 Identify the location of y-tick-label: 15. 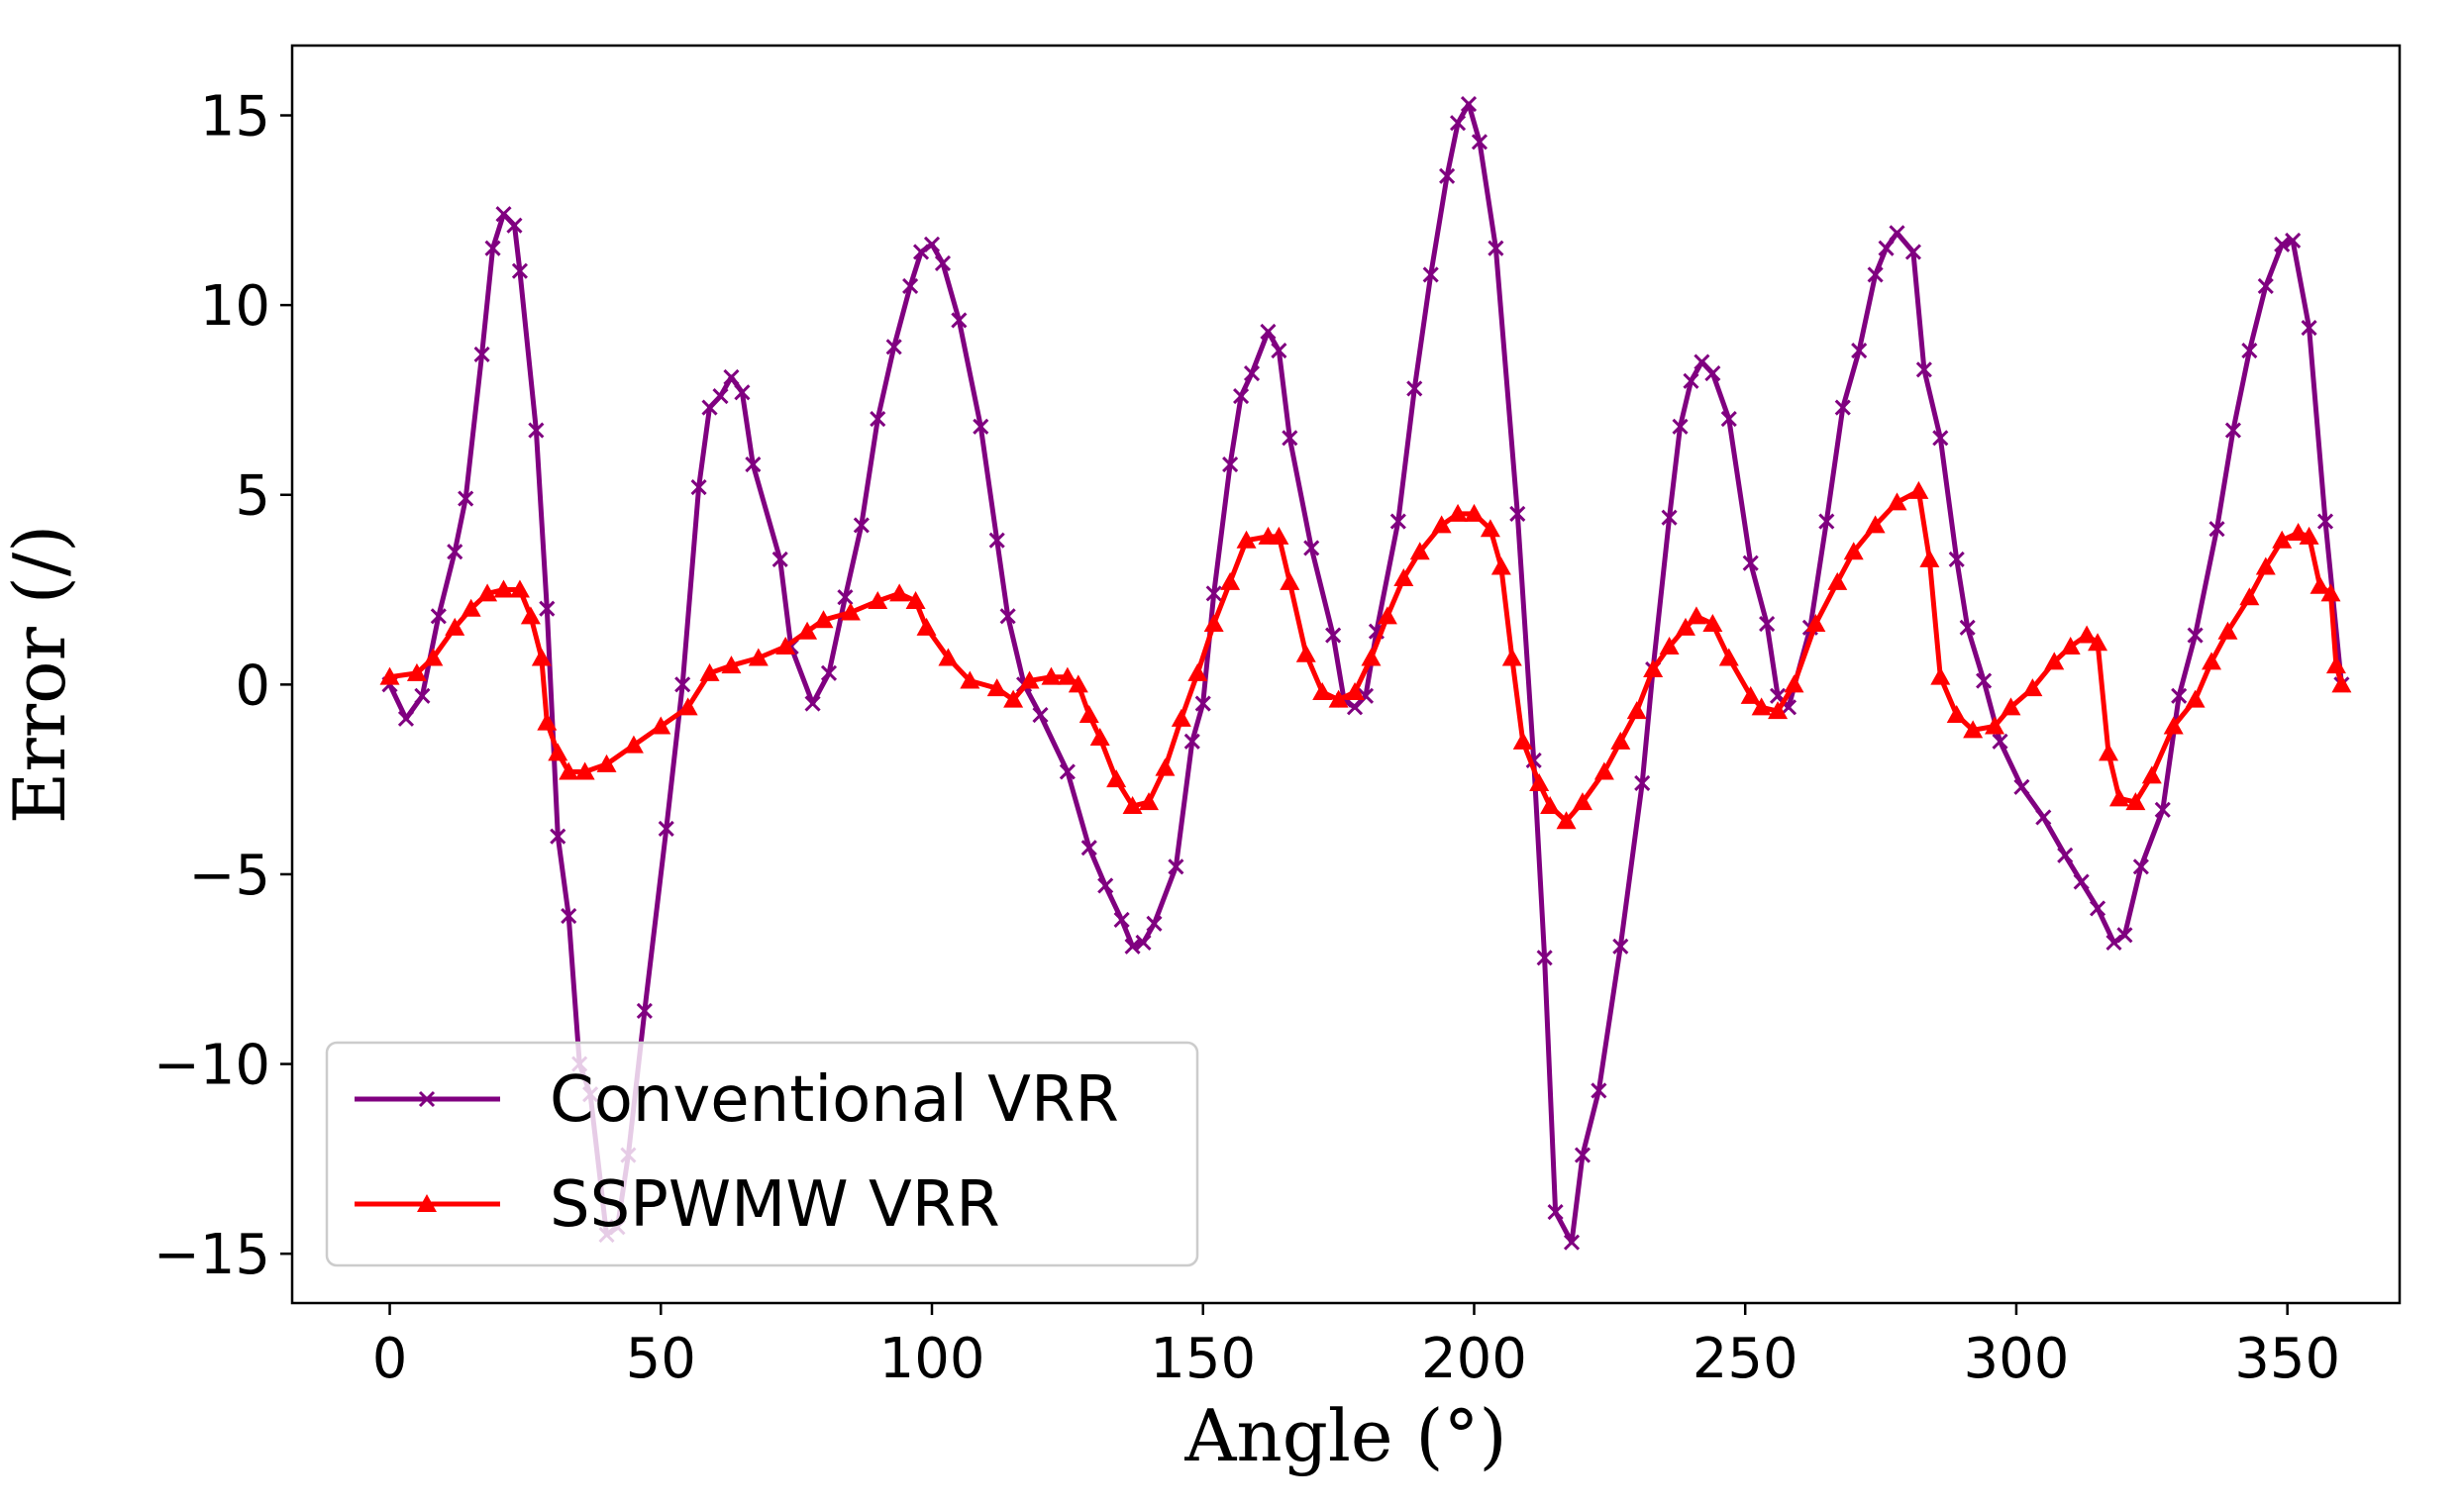
(235, 117).